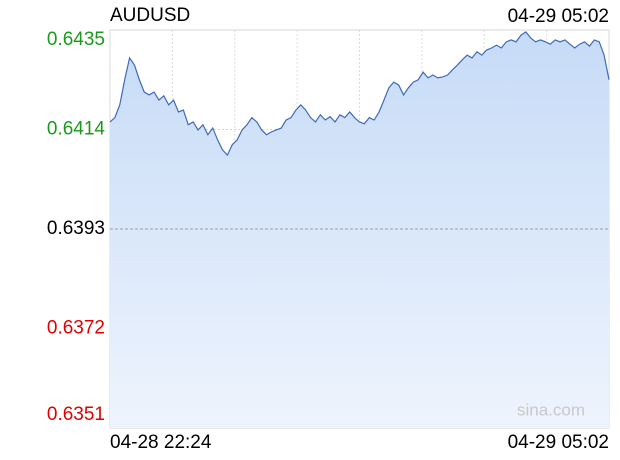 This screenshot has width=620, height=460. Describe the element at coordinates (558, 16) in the screenshot. I see `timestamp: 04-29 05:02` at that location.